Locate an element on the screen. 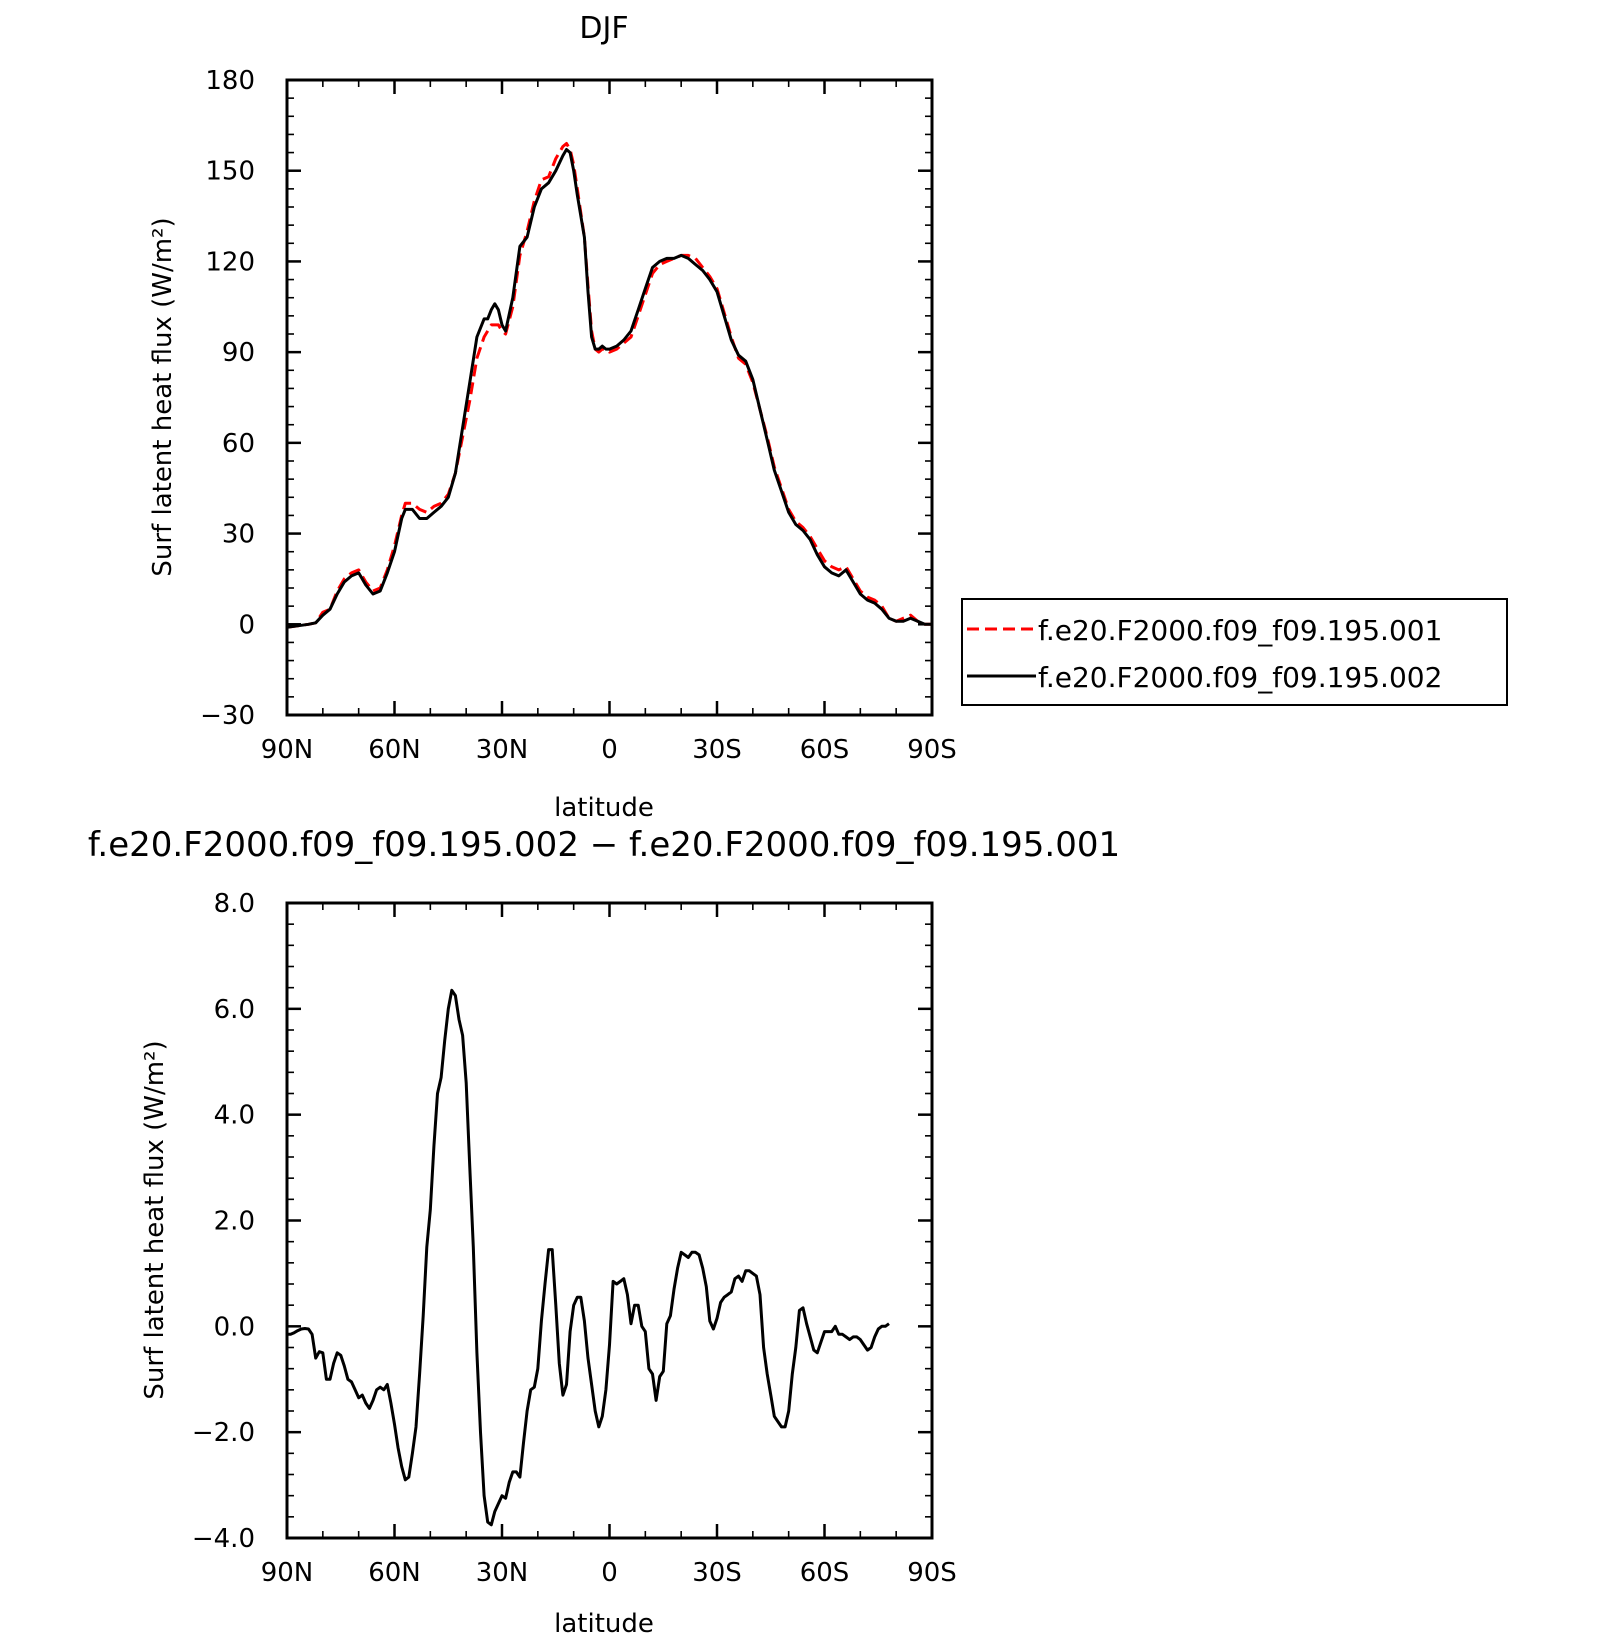 The height and width of the screenshot is (1635, 1599). legend-box is located at coordinates (1234, 652).